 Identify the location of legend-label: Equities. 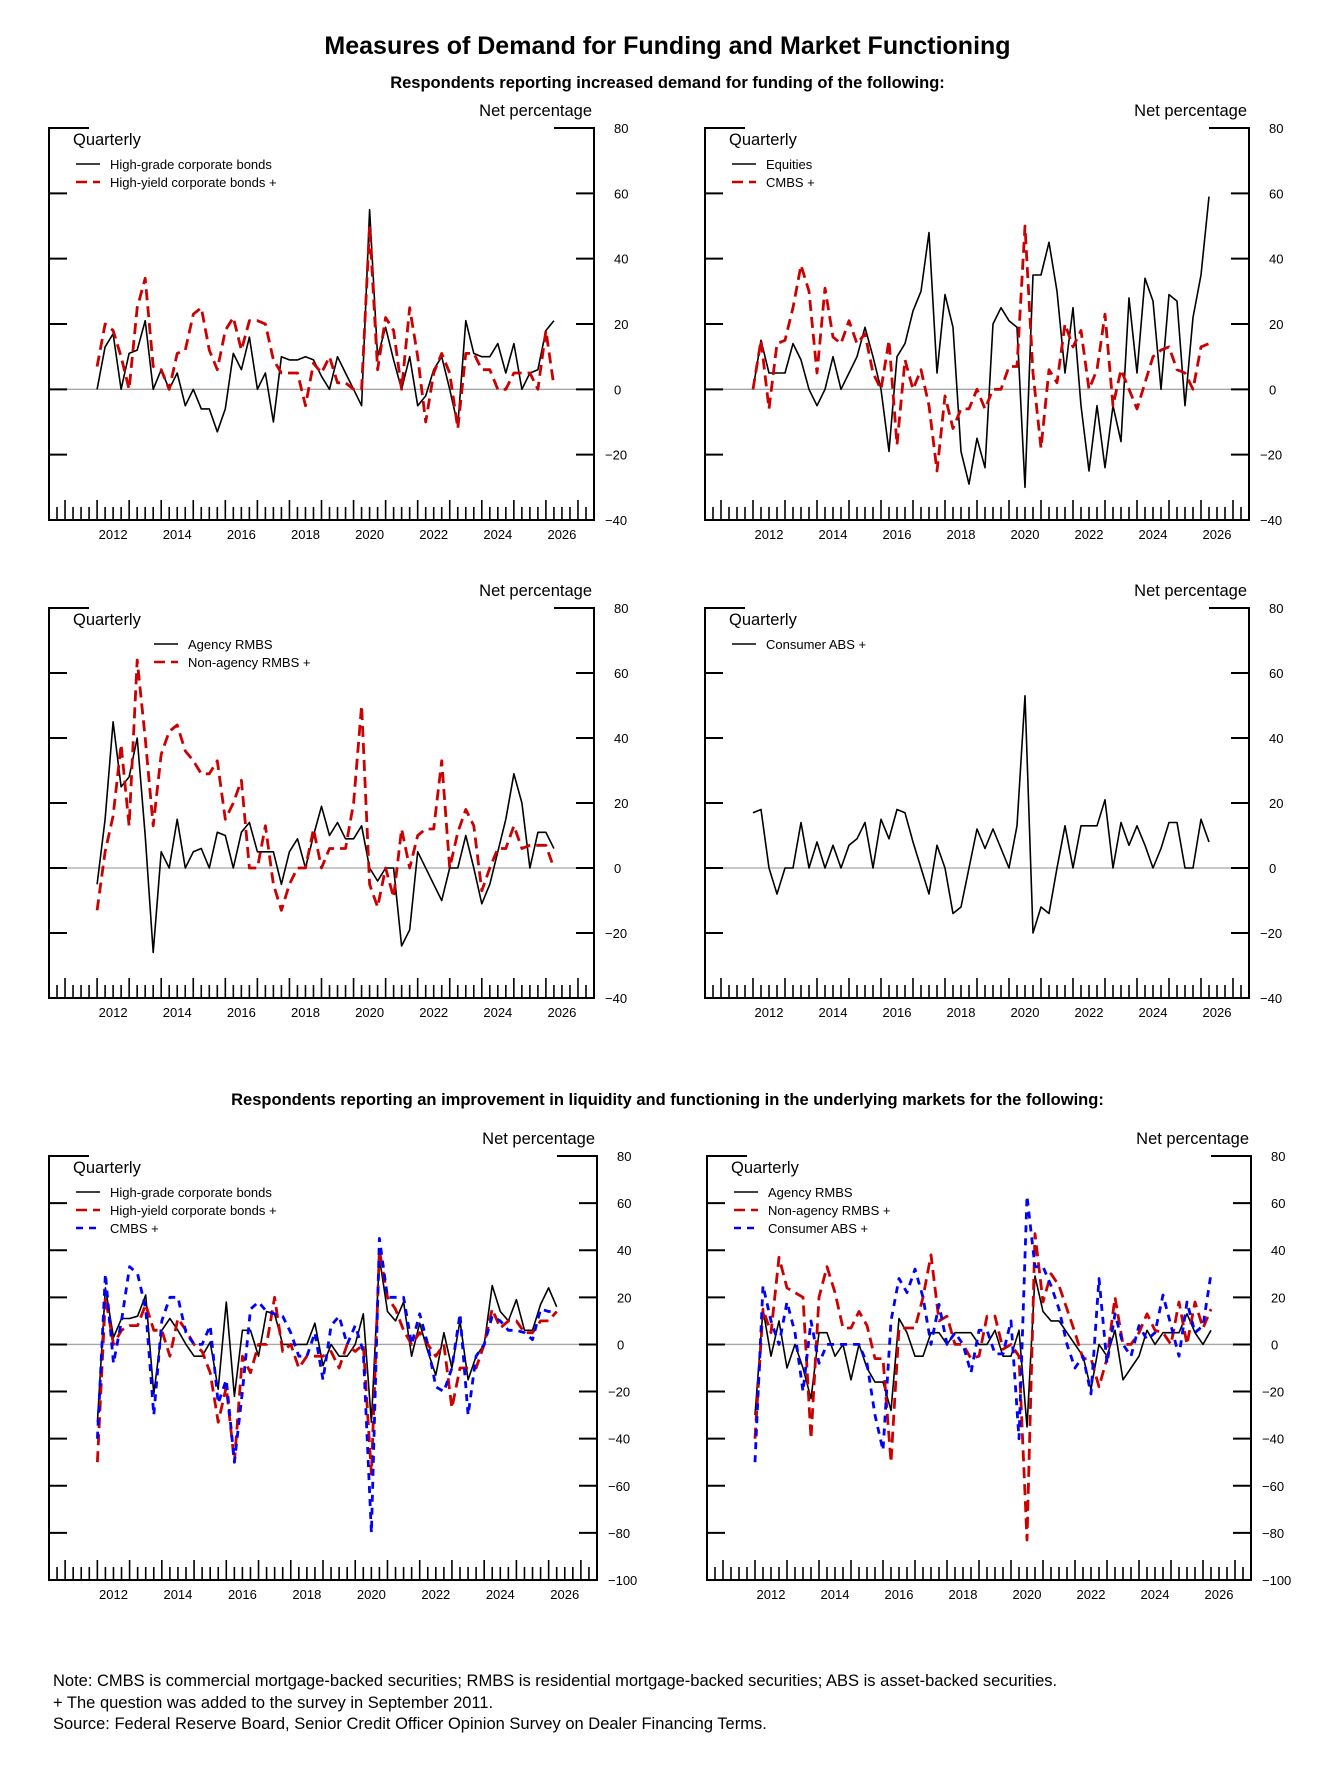
(789, 164).